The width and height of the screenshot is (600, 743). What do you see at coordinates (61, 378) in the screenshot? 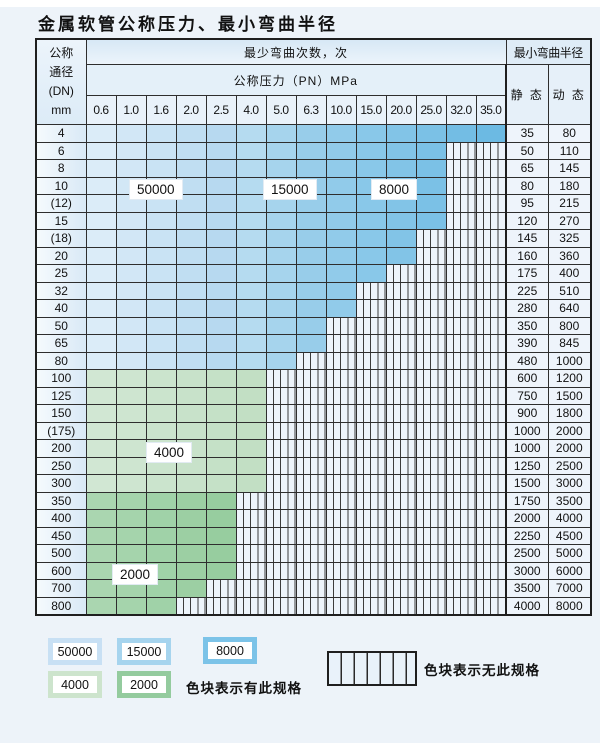
I see `dn-cell: 100` at bounding box center [61, 378].